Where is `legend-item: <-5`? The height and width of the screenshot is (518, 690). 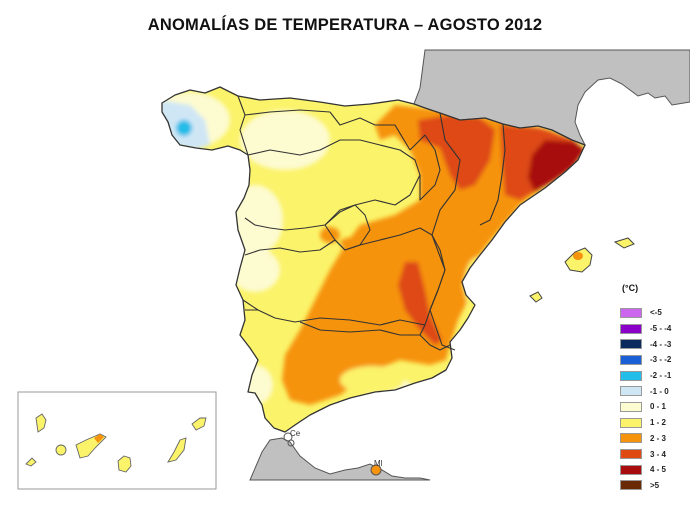
legend-item: <-5 is located at coordinates (655, 313).